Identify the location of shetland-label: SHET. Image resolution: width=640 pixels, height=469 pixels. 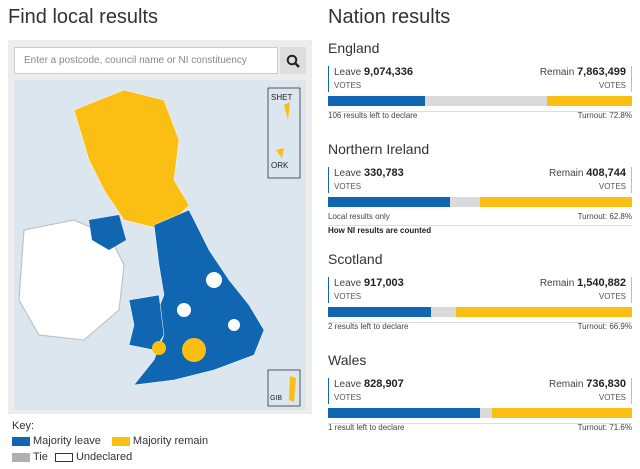
(281, 97).